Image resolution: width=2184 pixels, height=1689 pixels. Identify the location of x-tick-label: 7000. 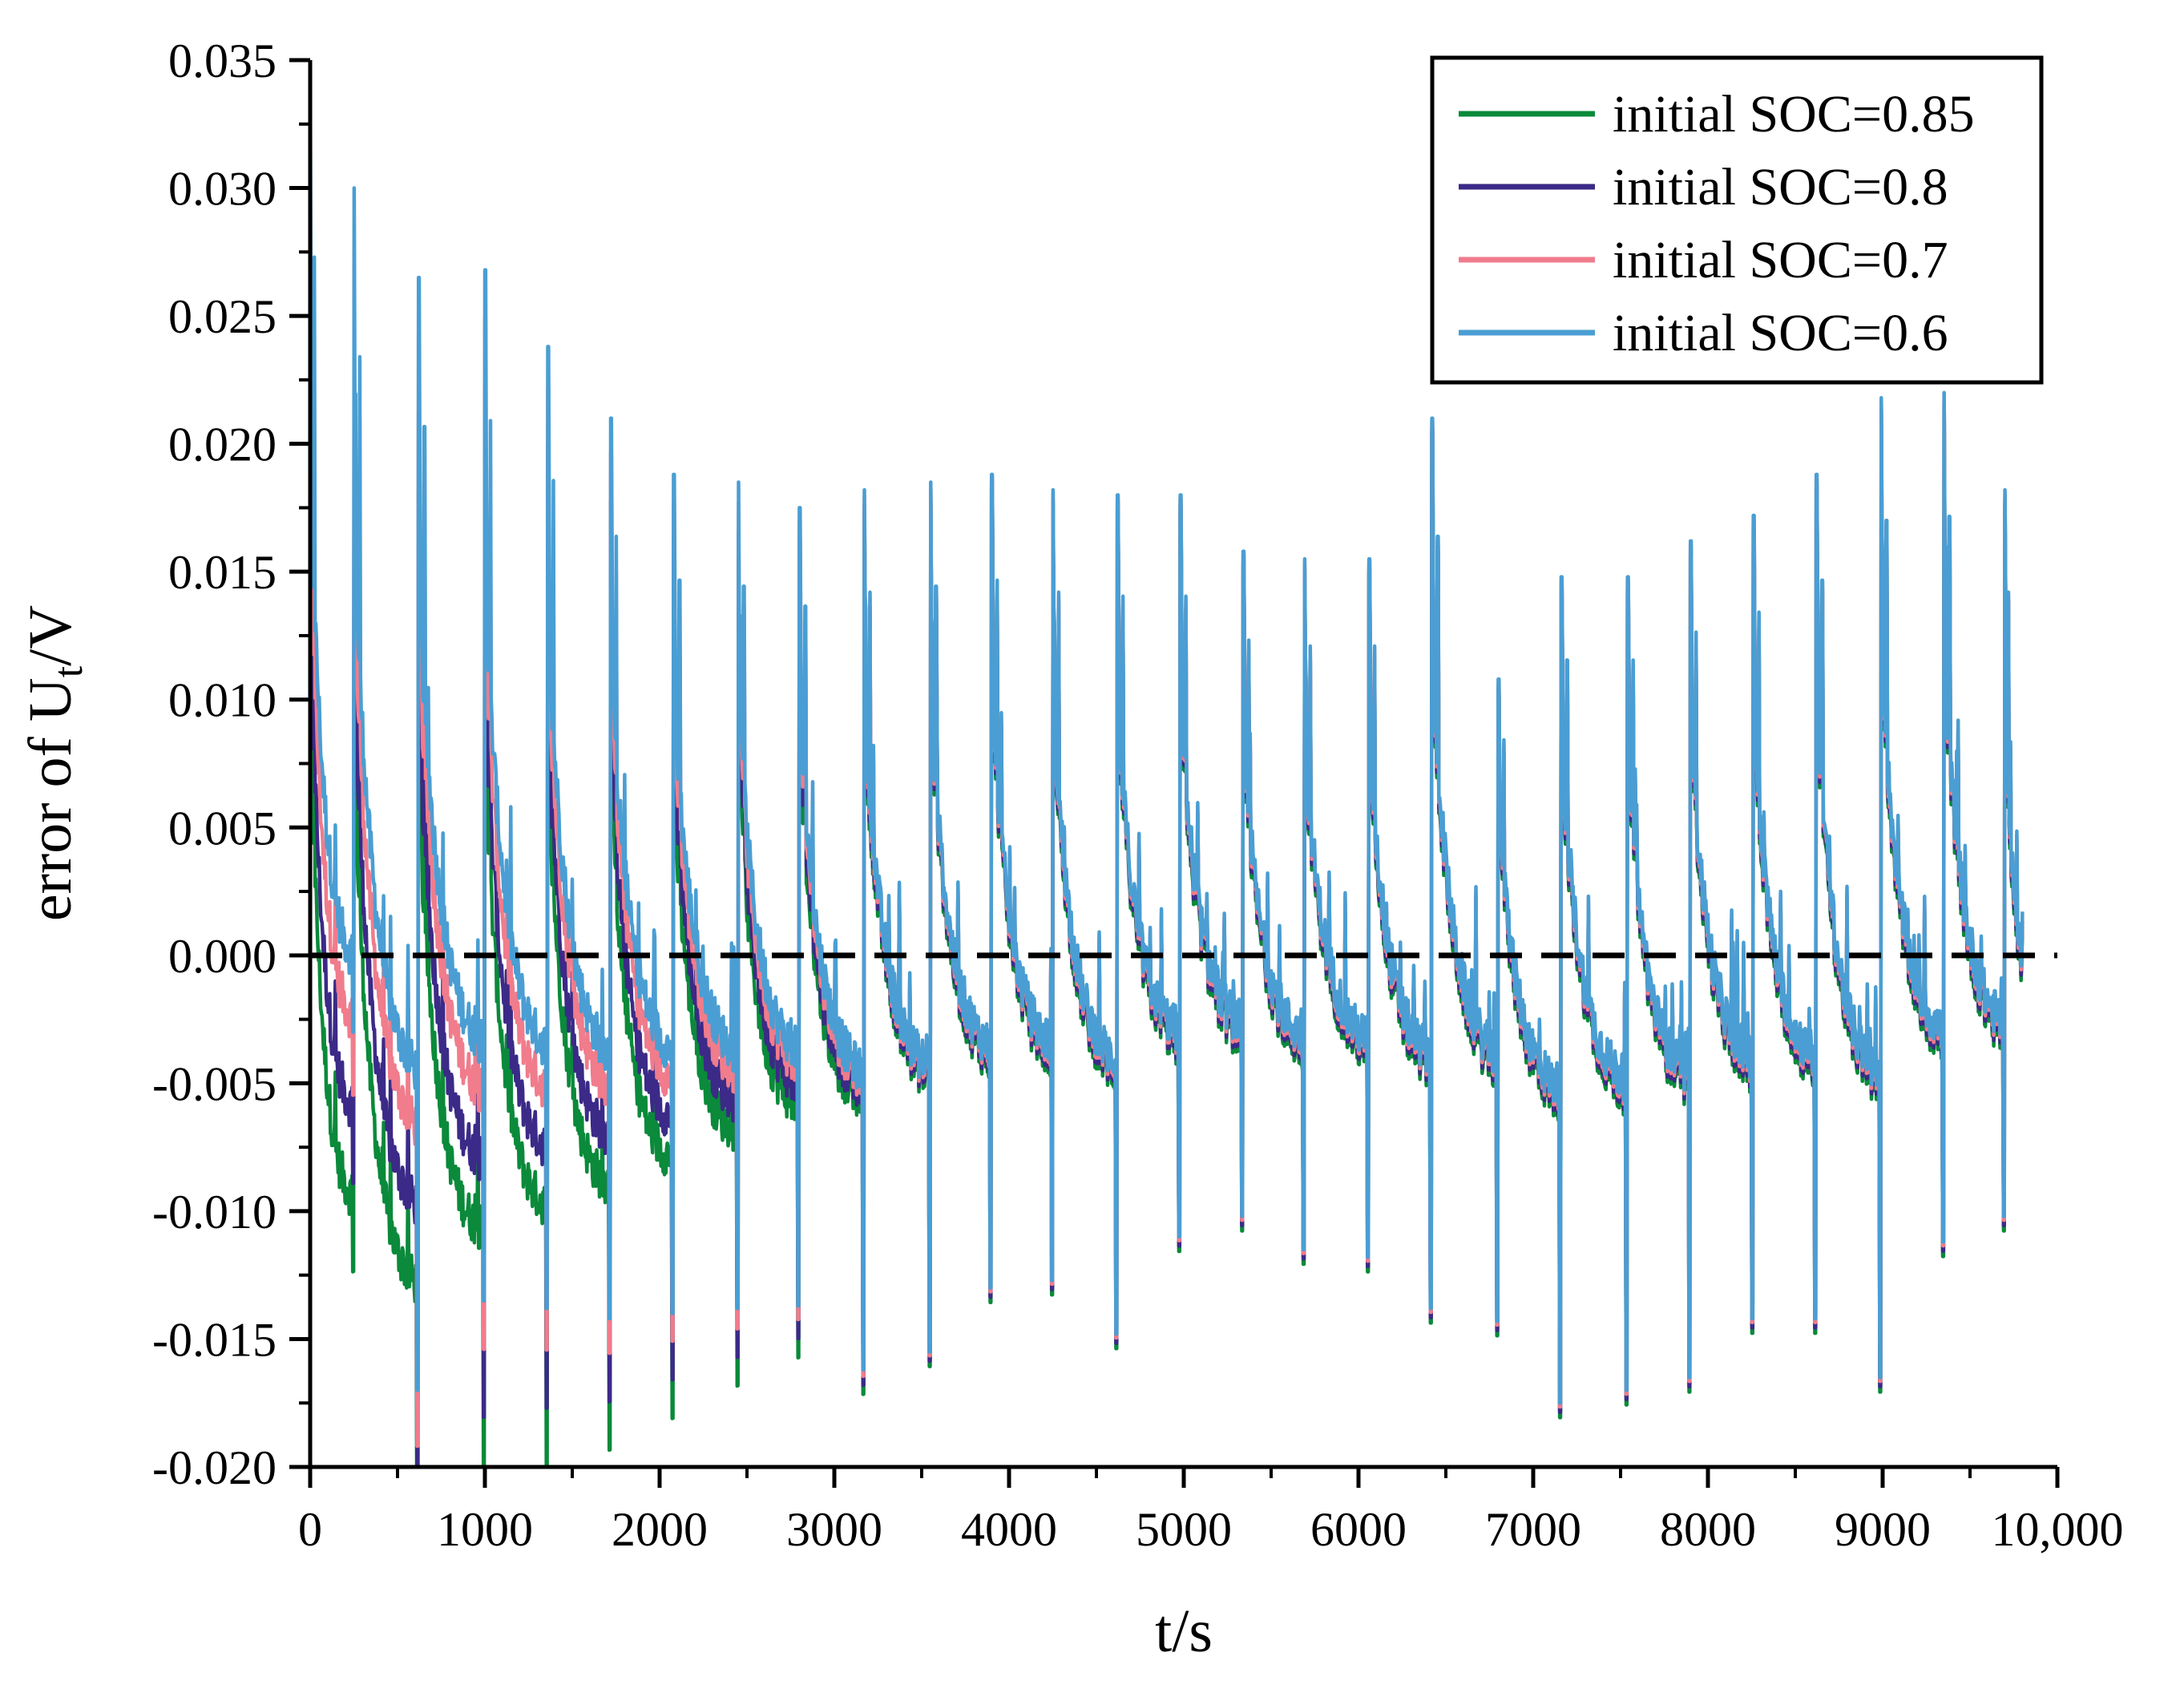
(1533, 1530).